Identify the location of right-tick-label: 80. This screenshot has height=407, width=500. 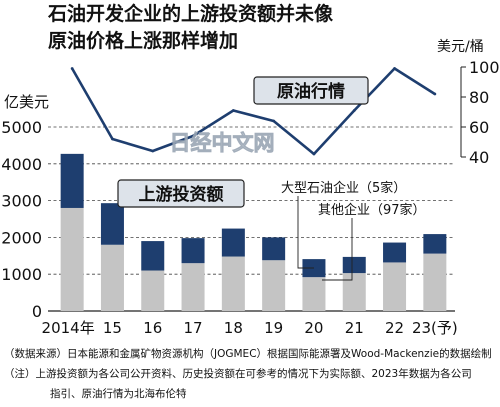
(479, 97).